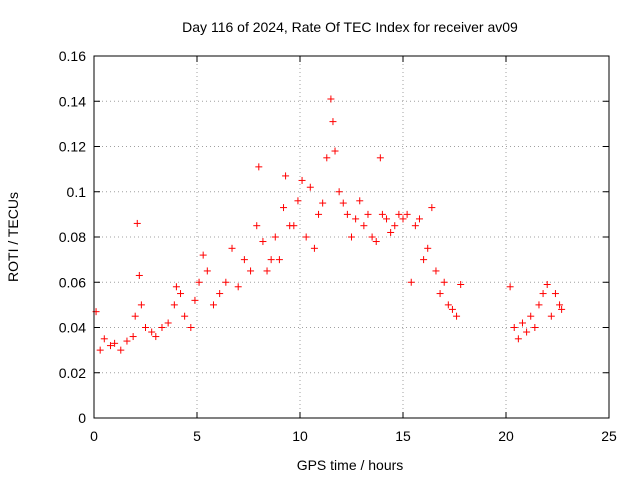 The height and width of the screenshot is (480, 640). What do you see at coordinates (609, 436) in the screenshot?
I see `x-tick-label: 25` at bounding box center [609, 436].